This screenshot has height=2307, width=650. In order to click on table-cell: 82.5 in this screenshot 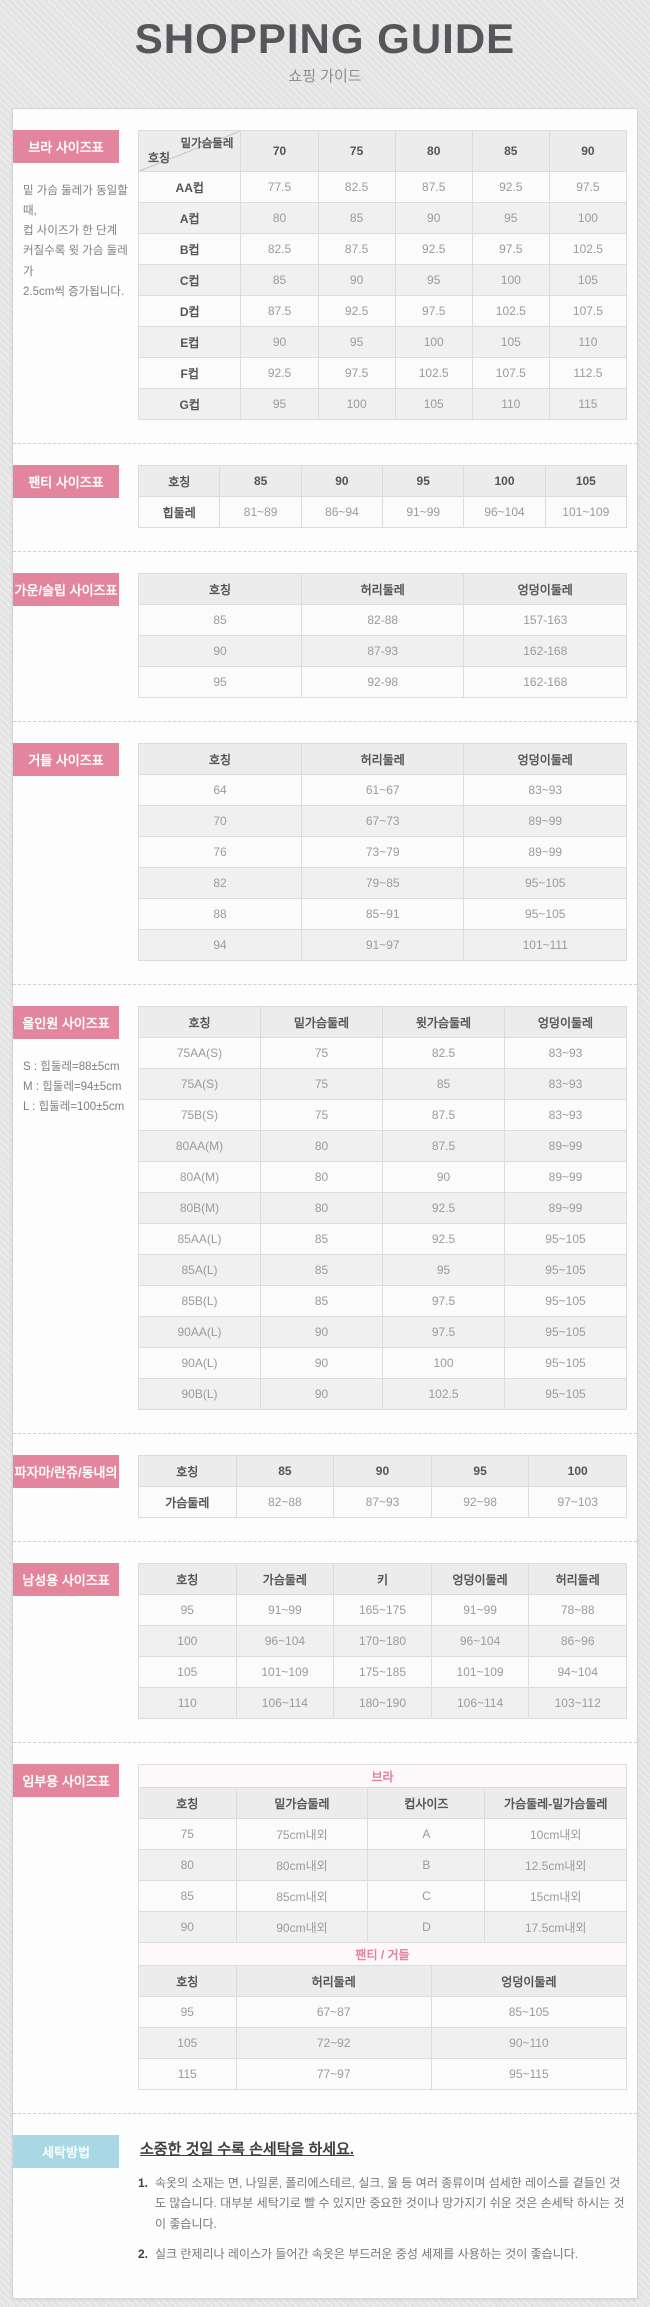, I will do `click(356, 187)`.